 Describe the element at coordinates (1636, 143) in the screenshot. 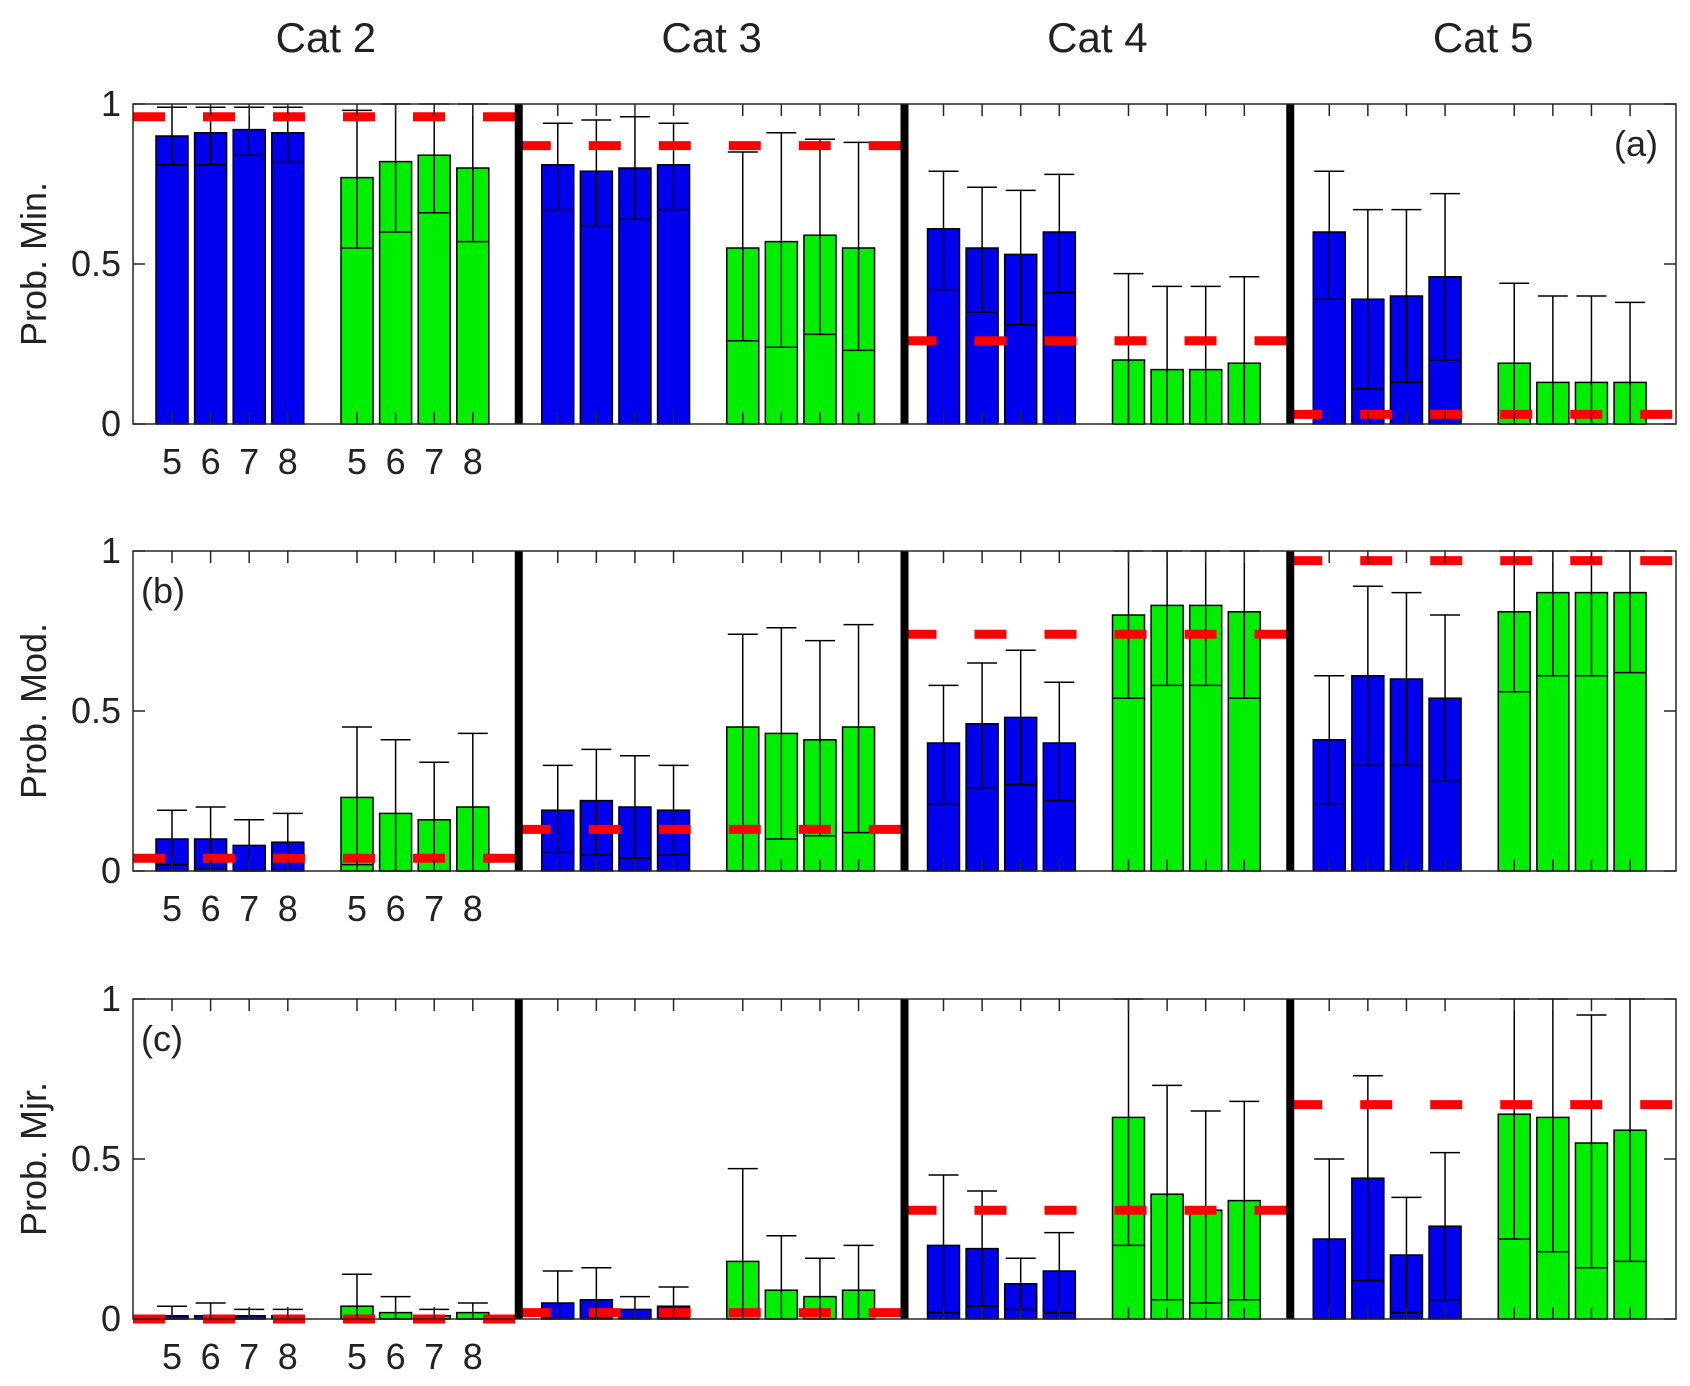

I see `panel-label: (a)` at that location.